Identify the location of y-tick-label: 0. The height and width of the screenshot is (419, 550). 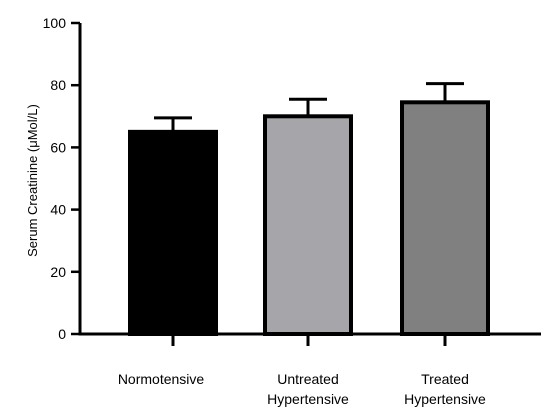
(62, 334).